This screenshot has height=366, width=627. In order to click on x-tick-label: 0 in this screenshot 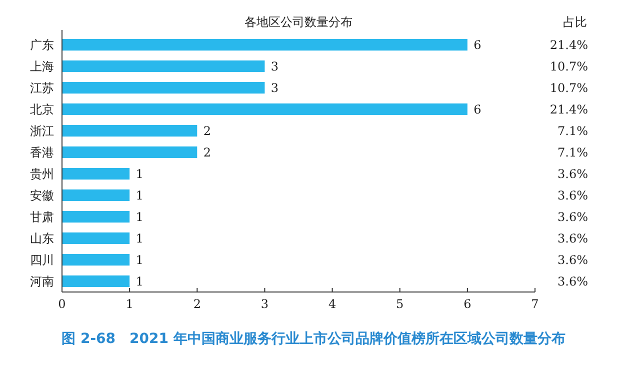, I will do `click(62, 304)`.